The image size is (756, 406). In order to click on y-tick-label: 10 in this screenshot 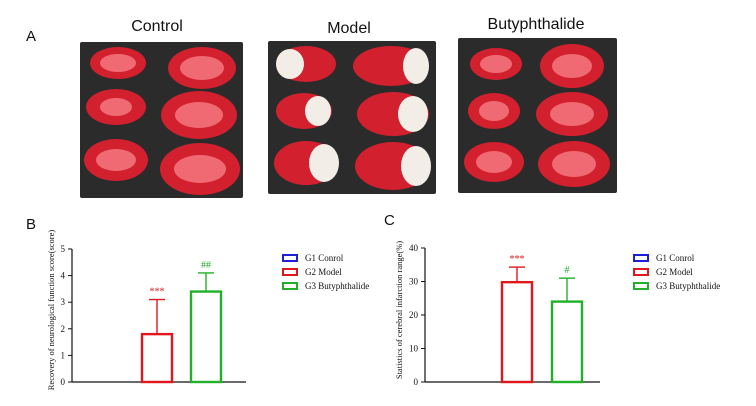, I will do `click(414, 349)`.